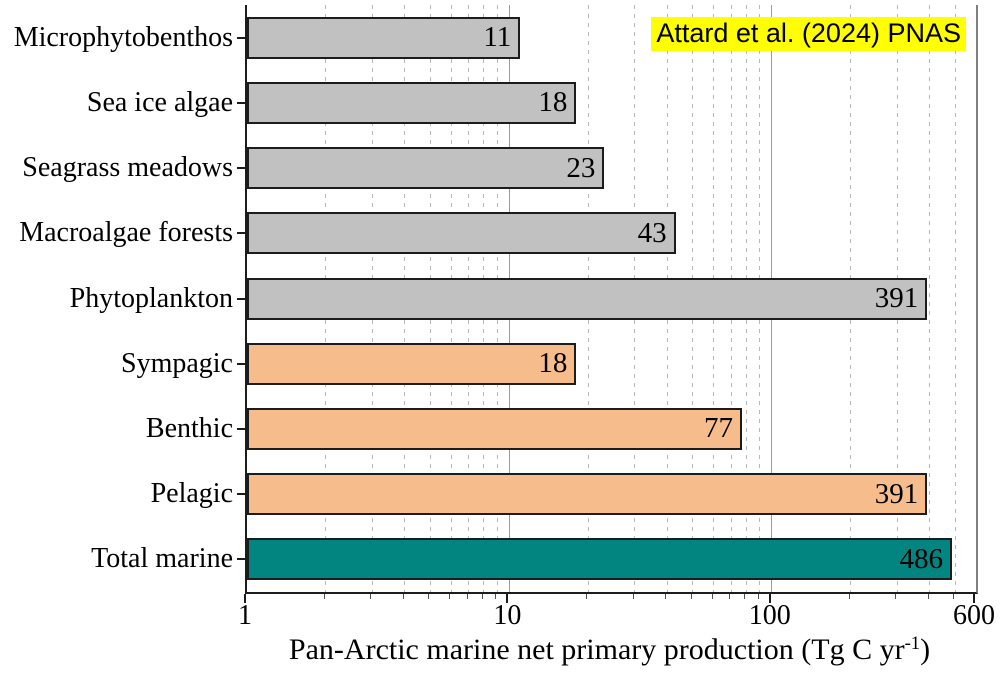  I want to click on category-label-benthic: Benthic, so click(189, 428).